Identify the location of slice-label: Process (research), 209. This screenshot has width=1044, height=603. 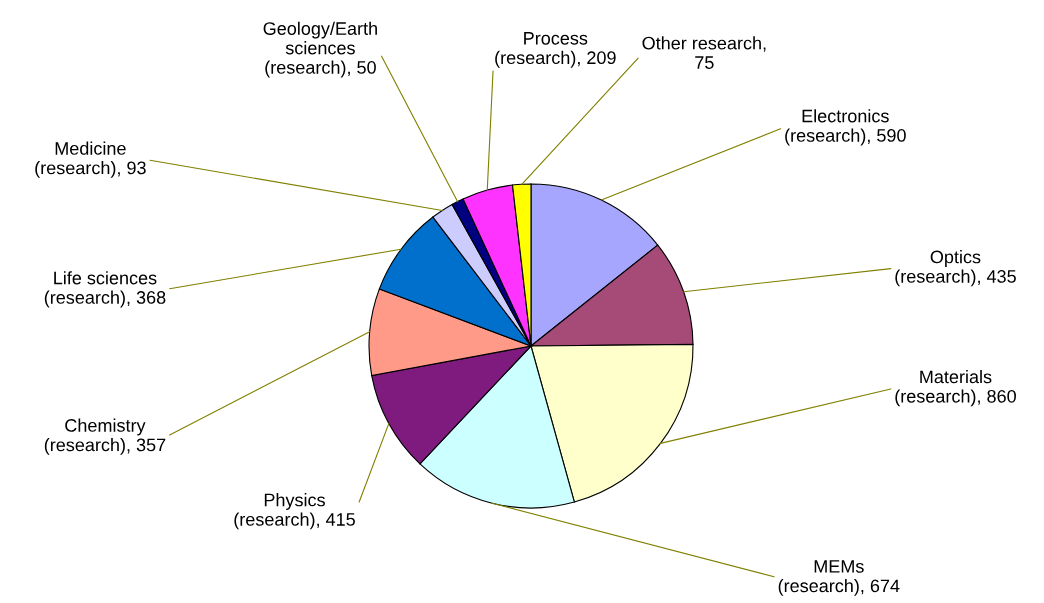
(555, 50).